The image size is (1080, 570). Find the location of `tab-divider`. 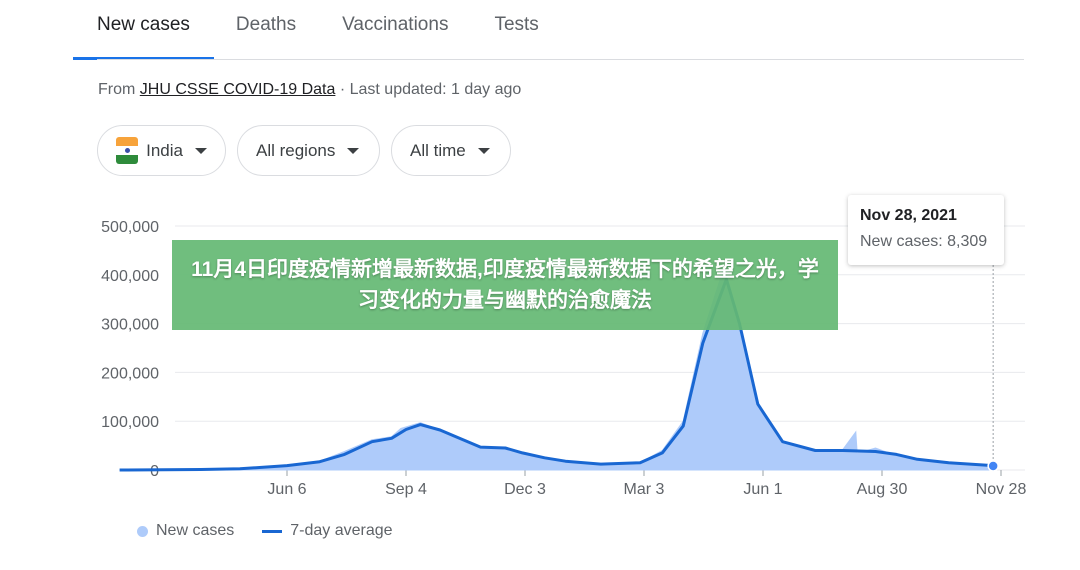

tab-divider is located at coordinates (560, 59).